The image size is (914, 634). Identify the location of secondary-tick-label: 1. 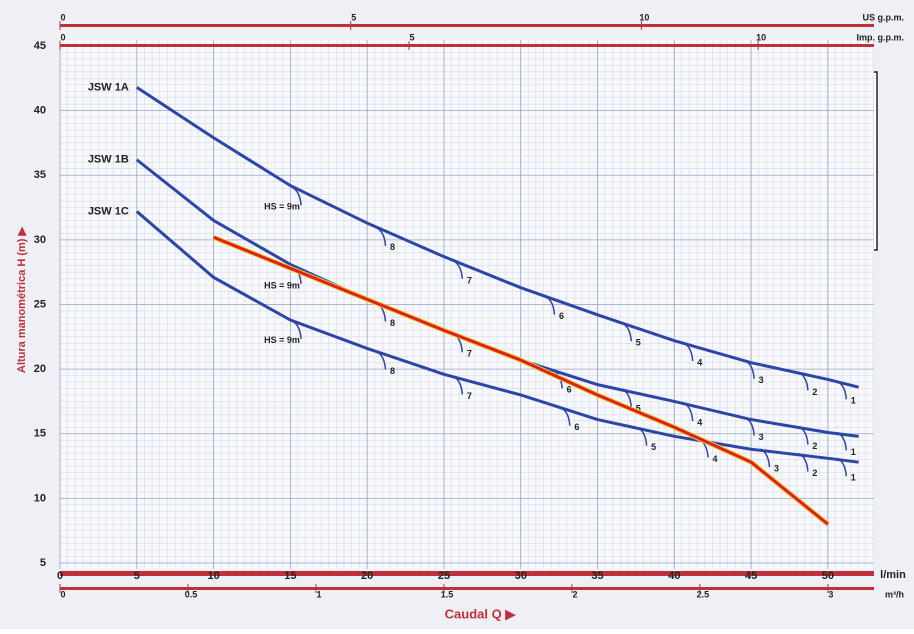
(318, 594).